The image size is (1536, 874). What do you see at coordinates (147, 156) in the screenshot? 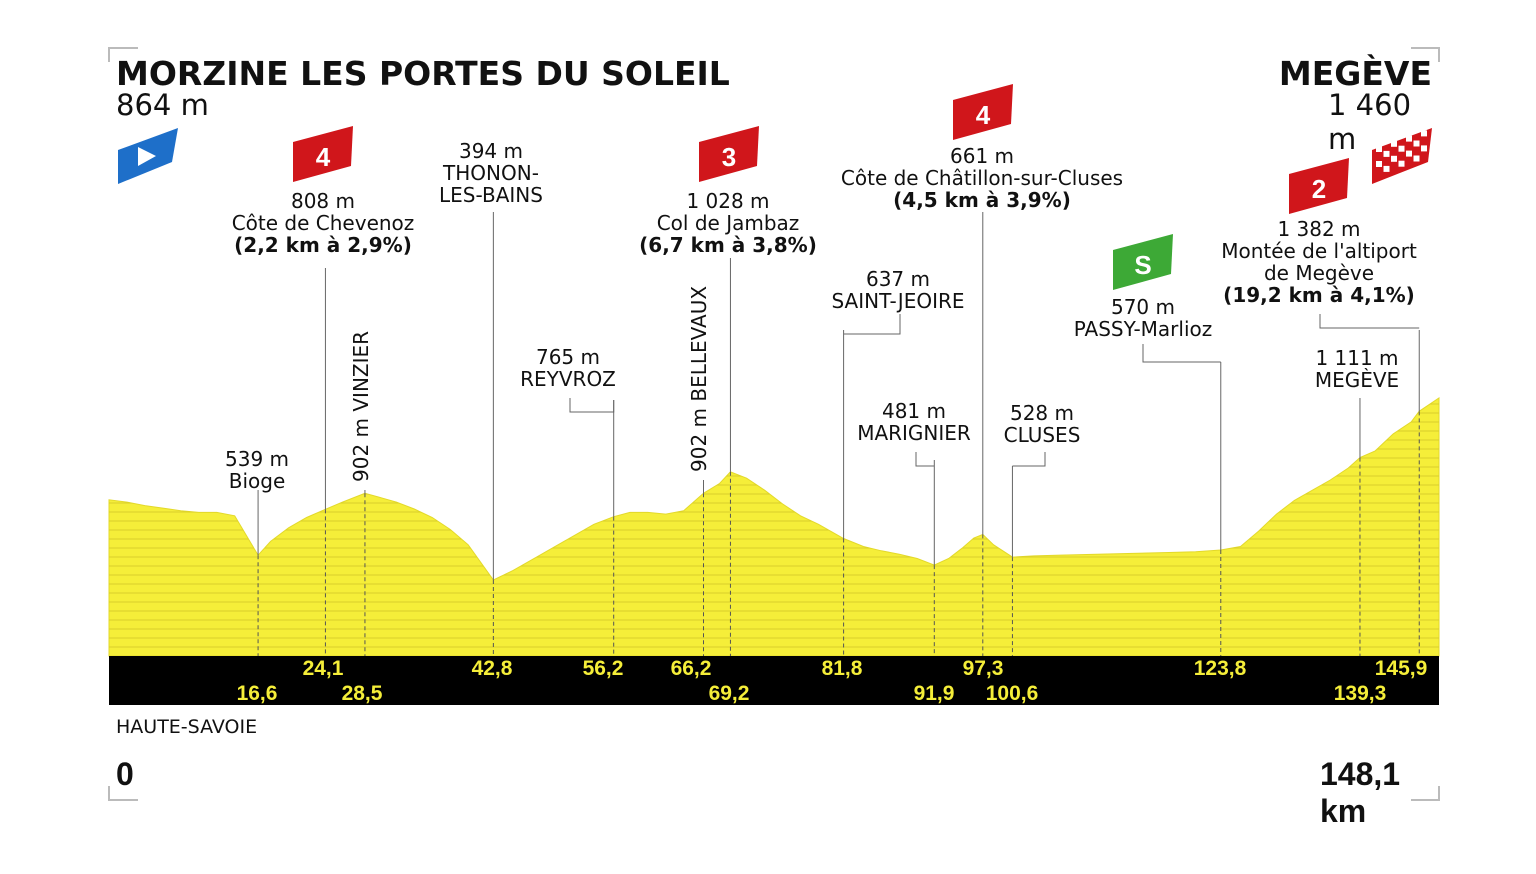
I see `start-flag-play-glyph` at bounding box center [147, 156].